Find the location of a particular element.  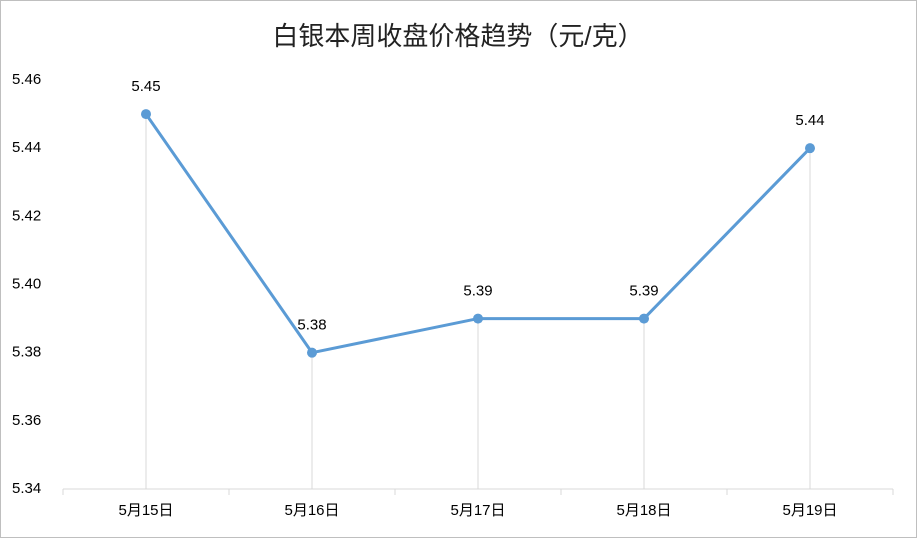

y-tick-label: 5.38 is located at coordinates (26, 352).